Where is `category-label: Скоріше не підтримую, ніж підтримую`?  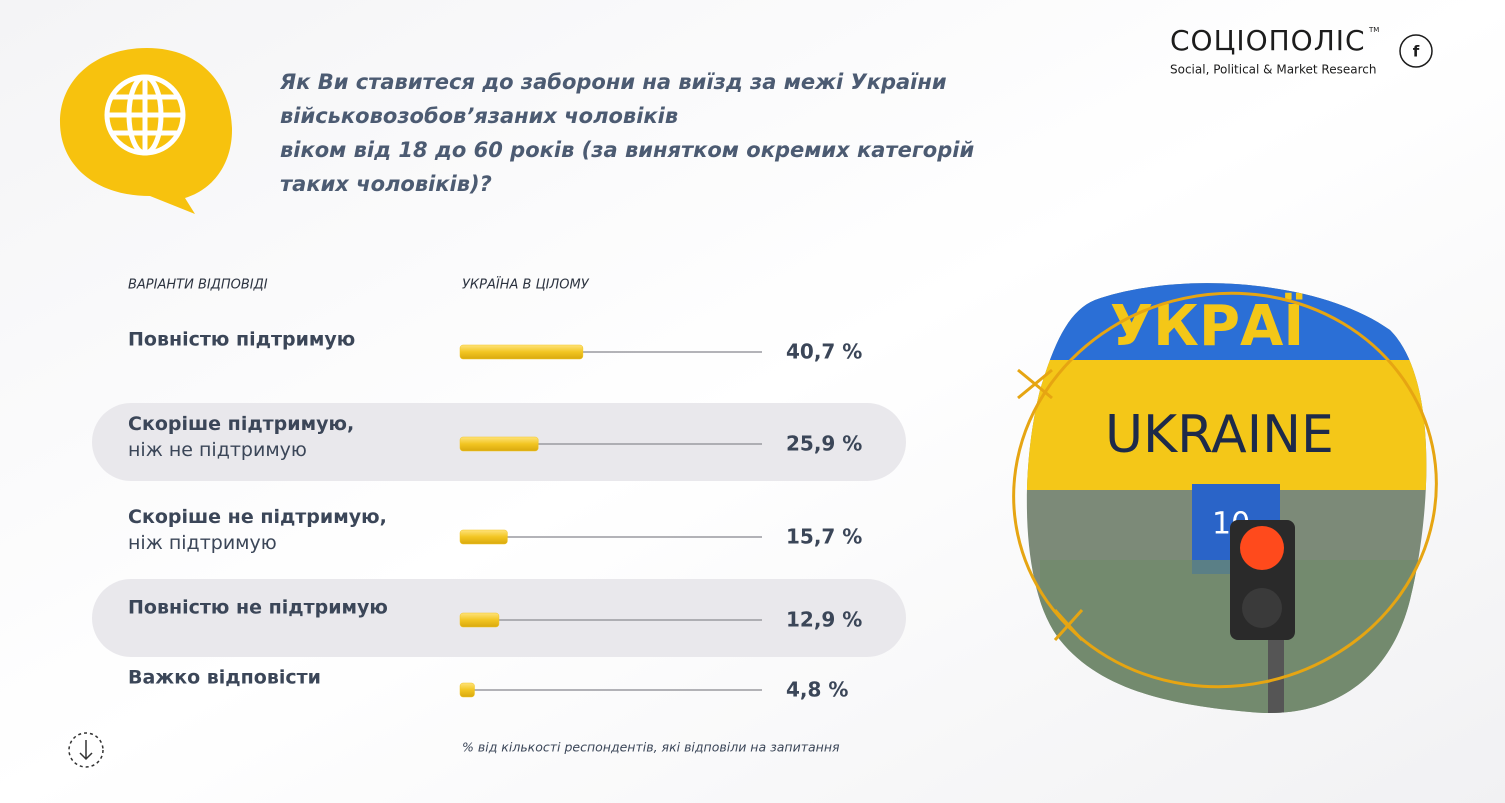
category-label: Скоріше не підтримую, ніж підтримую is located at coordinates (257, 530).